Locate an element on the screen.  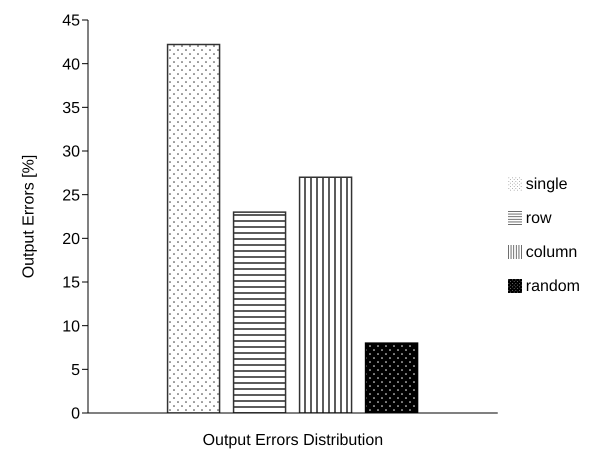
y-tick-label: 30 is located at coordinates (71, 152).